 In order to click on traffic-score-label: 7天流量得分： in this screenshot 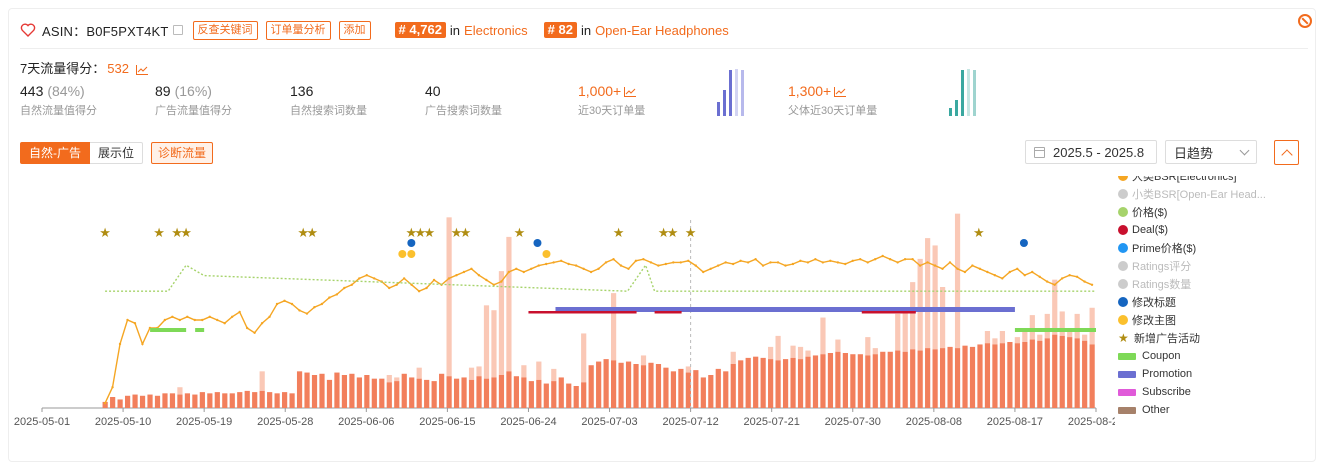, I will do `click(63, 68)`.